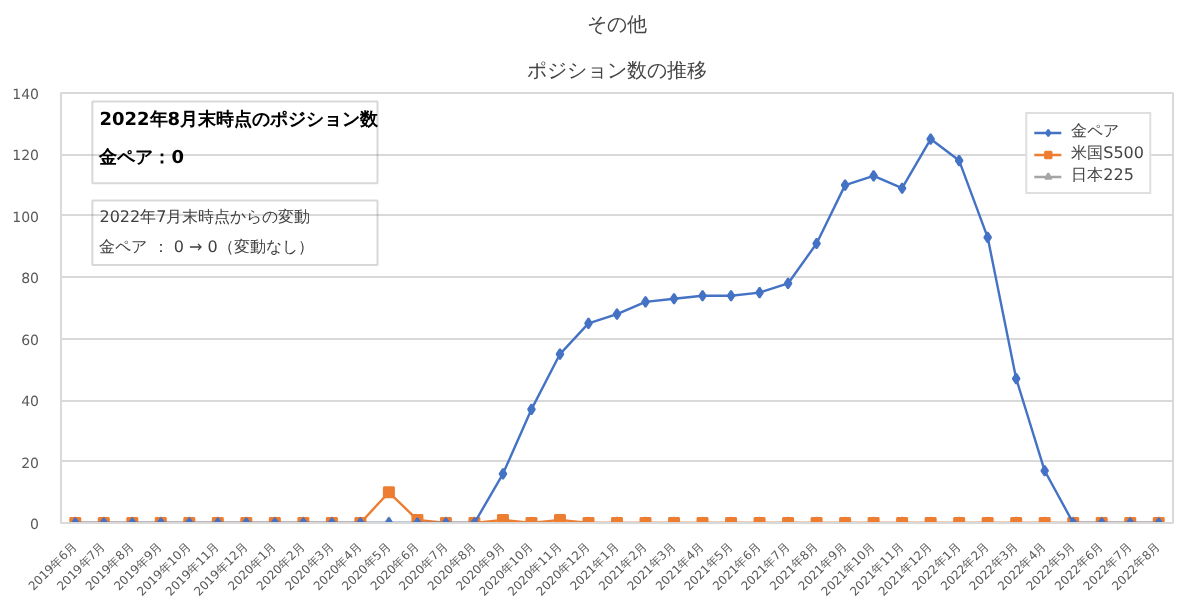 Image resolution: width=1200 pixels, height=610 pixels. What do you see at coordinates (206, 246) in the screenshot?
I see `annotation: 金ペア ： 0 → 0（変動なし）` at bounding box center [206, 246].